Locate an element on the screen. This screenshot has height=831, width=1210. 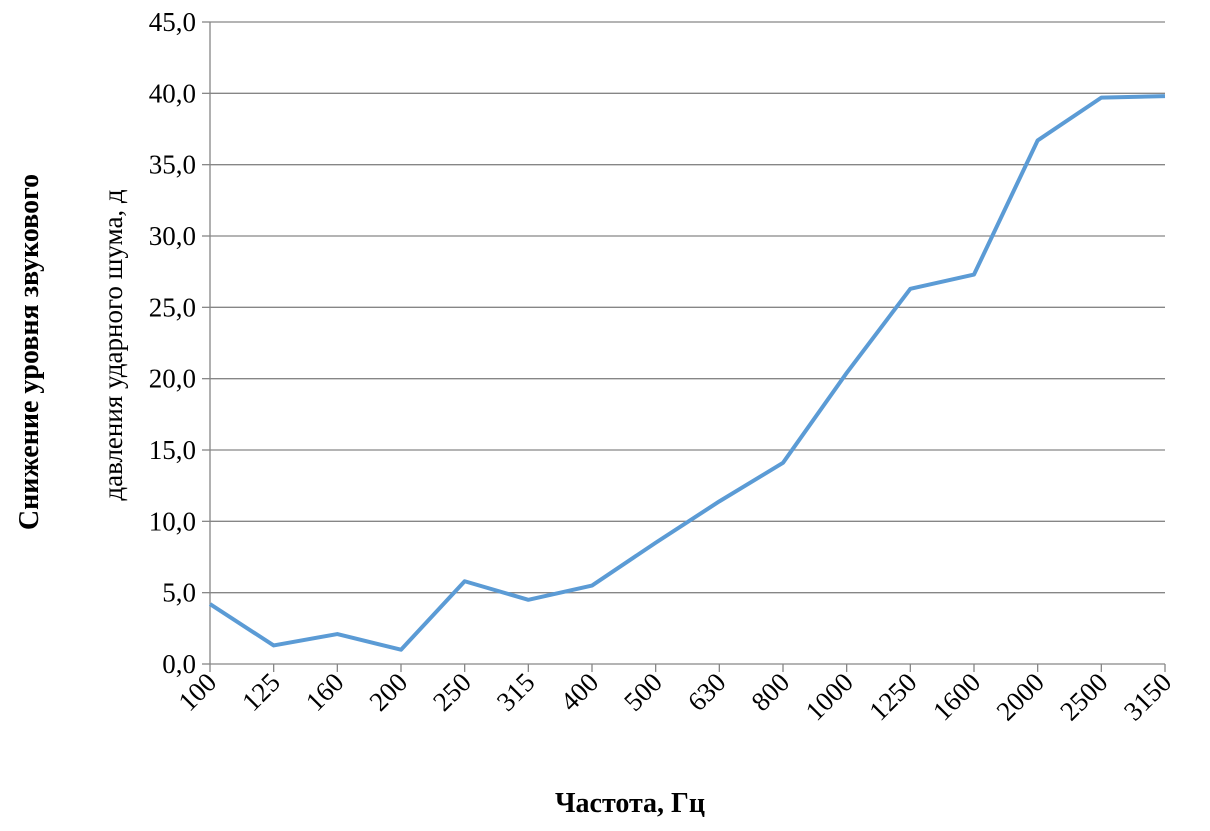
x-tick-label: 315 is located at coordinates (516, 692).